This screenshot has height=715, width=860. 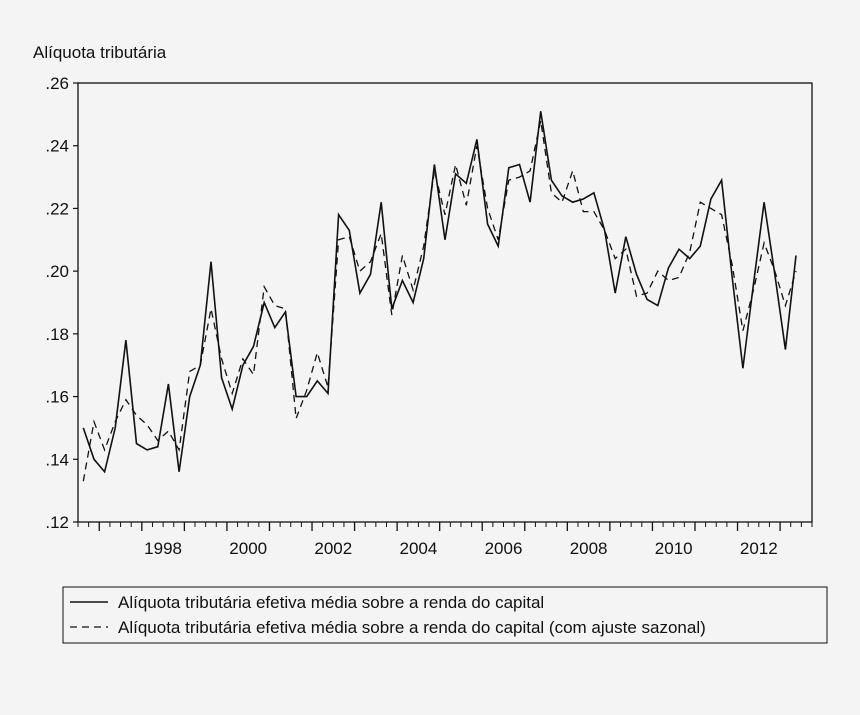 I want to click on x-tick-label: 1998, so click(x=163, y=548).